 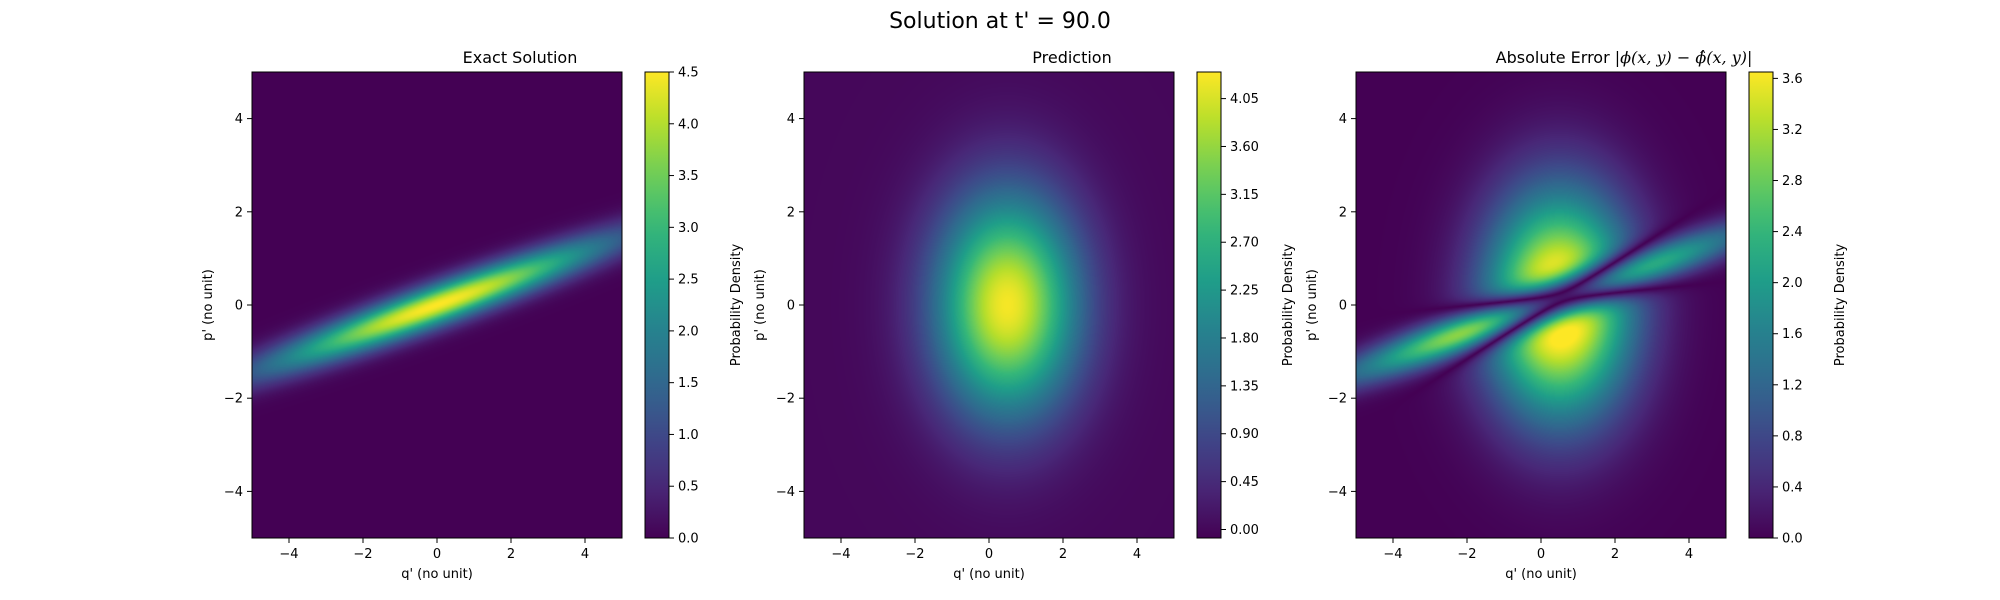 I want to click on colorbar-tick-label: 1.5, so click(x=688, y=383).